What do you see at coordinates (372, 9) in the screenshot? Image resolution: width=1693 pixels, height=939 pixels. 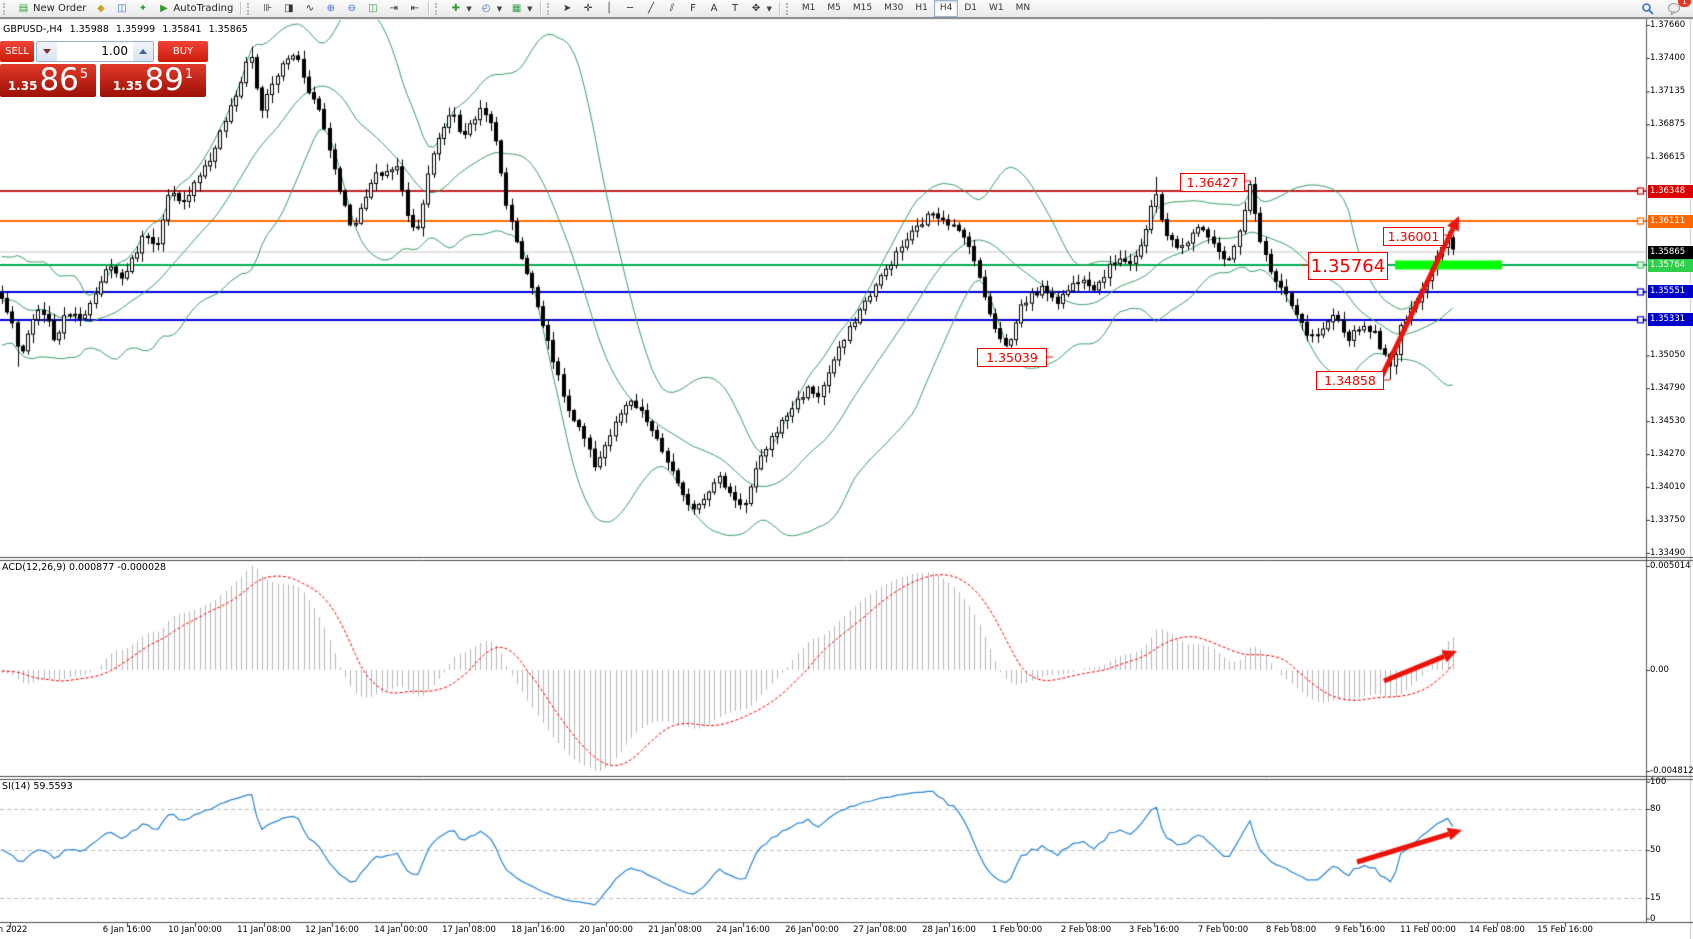 I see `tile-windows-button: ◫` at bounding box center [372, 9].